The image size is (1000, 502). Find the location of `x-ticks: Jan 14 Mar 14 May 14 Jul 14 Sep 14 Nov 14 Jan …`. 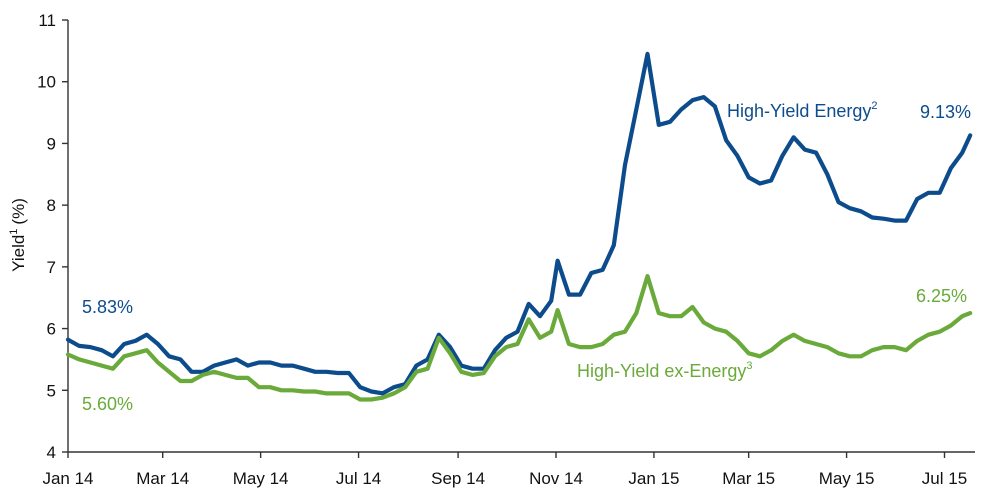

x-ticks: Jan 14 Mar 14 May 14 Jul 14 Sep 14 Nov 14 Jan … is located at coordinates (504, 470).